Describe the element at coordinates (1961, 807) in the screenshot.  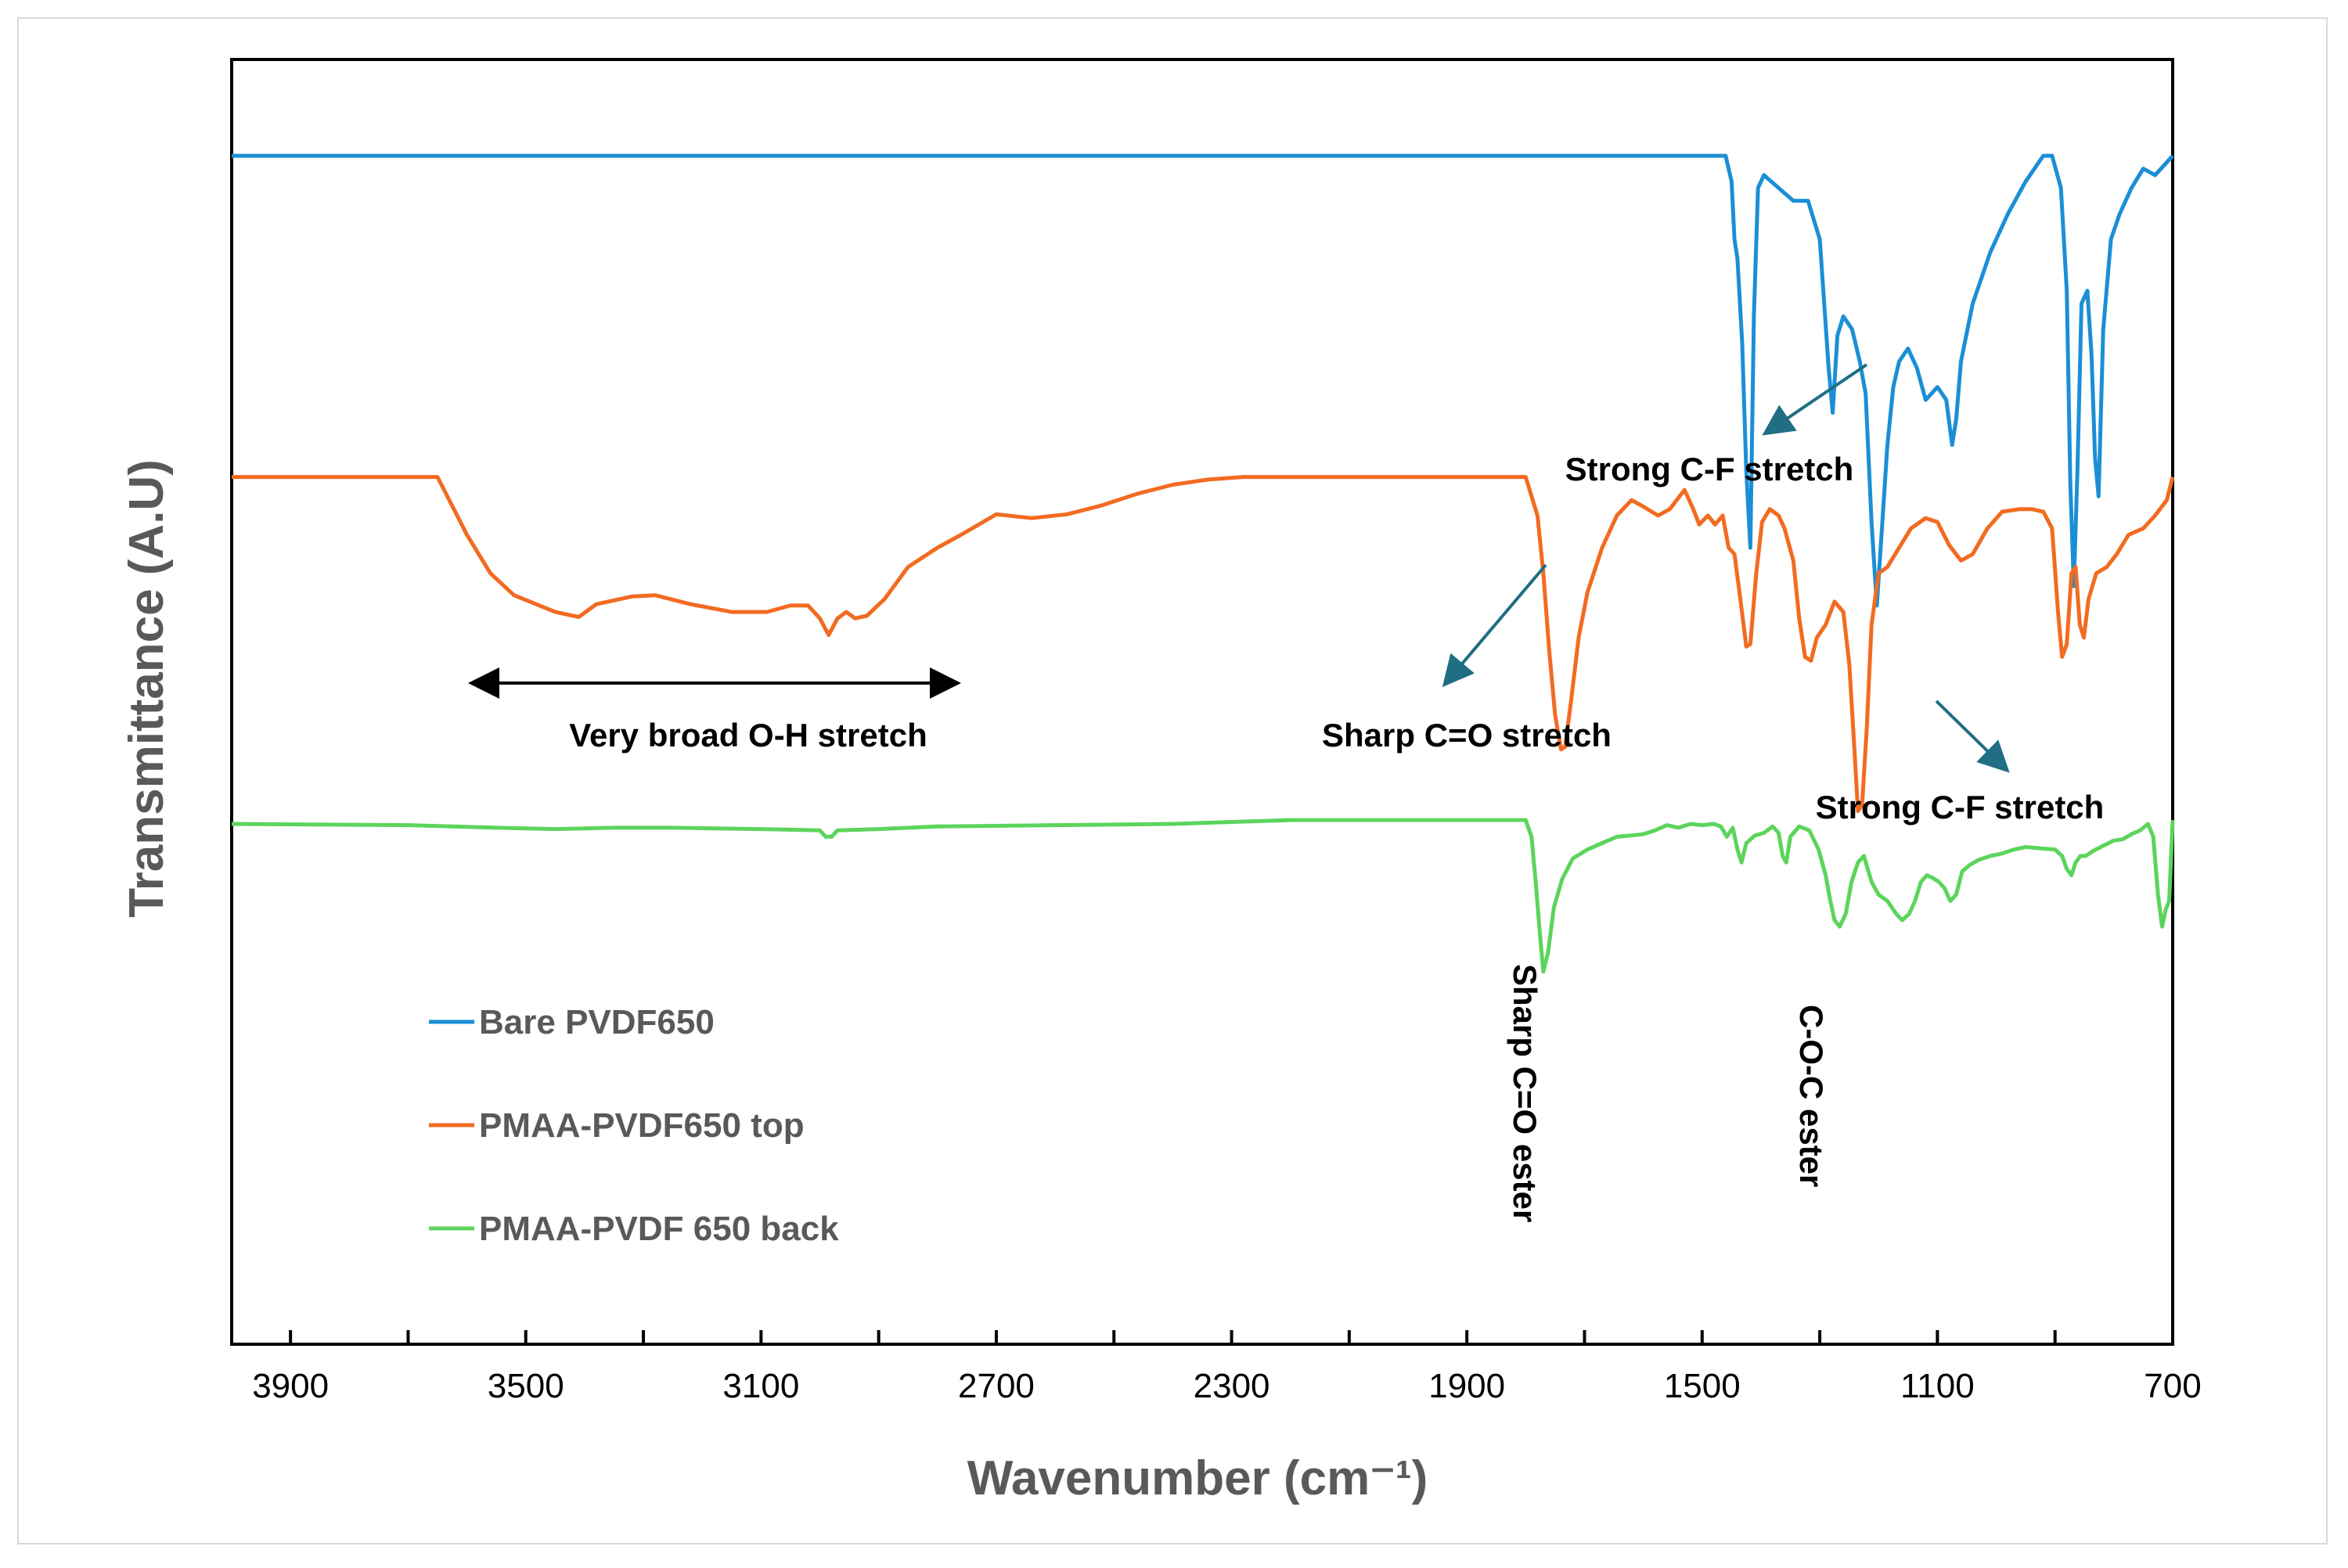
I see `annotation-cf-stretch-middle: Strong C-F stretch` at that location.